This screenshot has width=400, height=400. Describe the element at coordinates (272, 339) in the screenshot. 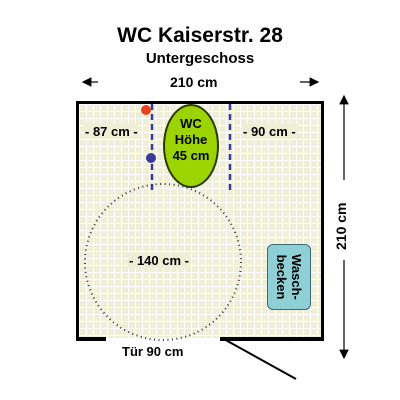

I see `wall-bottom-right` at that location.